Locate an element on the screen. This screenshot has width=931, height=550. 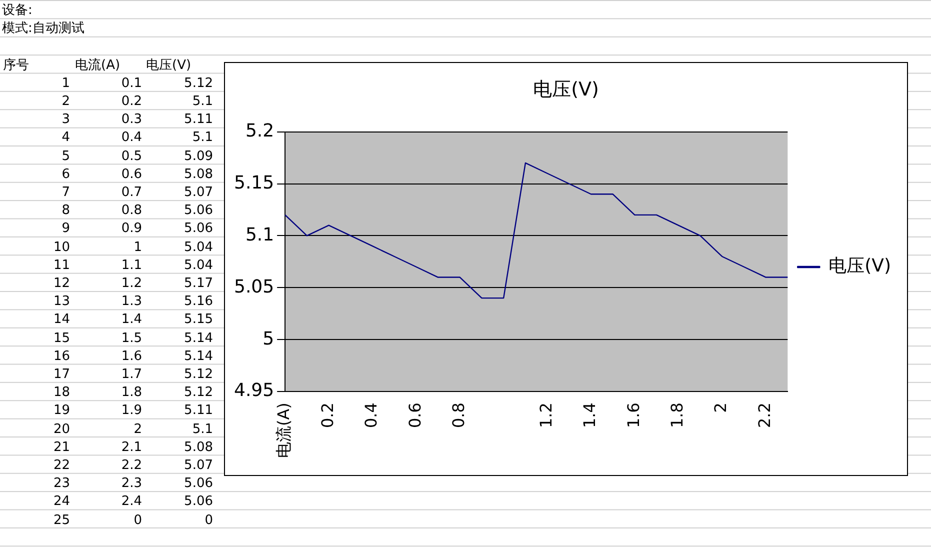
text: 2.4 is located at coordinates (131, 502).